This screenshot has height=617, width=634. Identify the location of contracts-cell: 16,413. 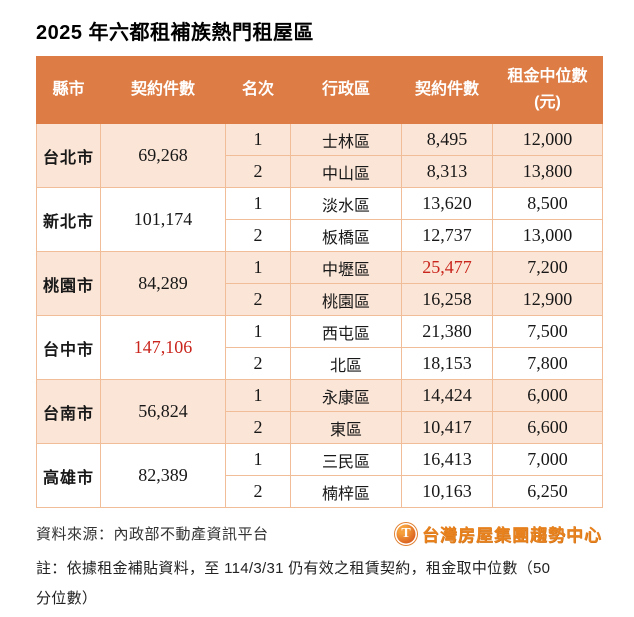
(447, 459).